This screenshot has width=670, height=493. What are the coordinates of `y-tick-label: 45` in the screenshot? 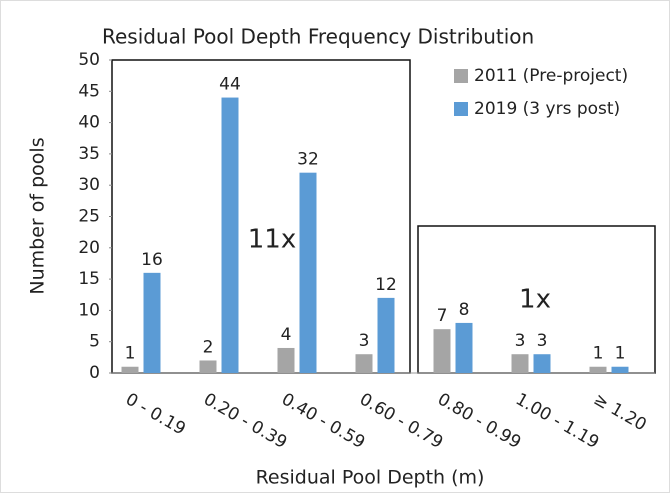 It's located at (89, 91).